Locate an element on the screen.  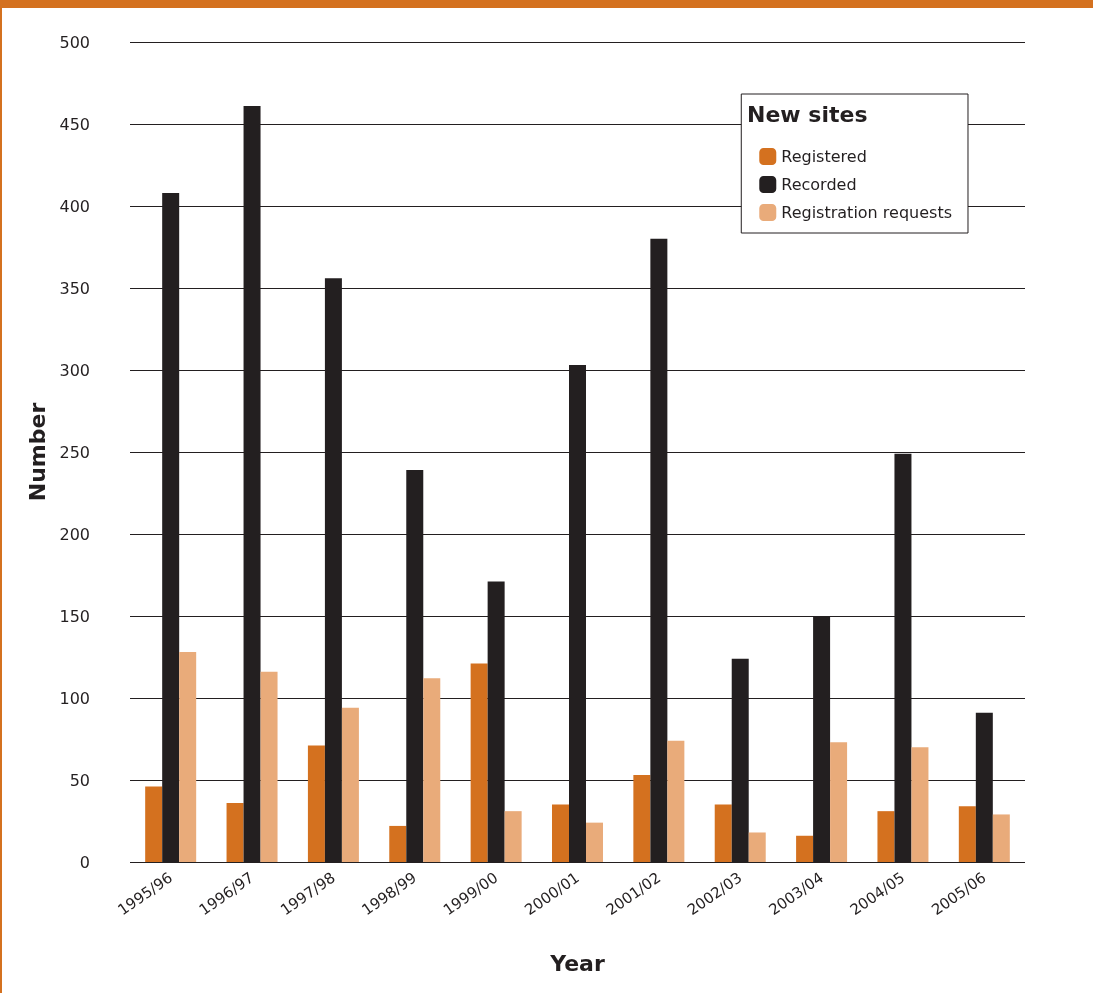
y-tick-label: 150 is located at coordinates (74, 616).